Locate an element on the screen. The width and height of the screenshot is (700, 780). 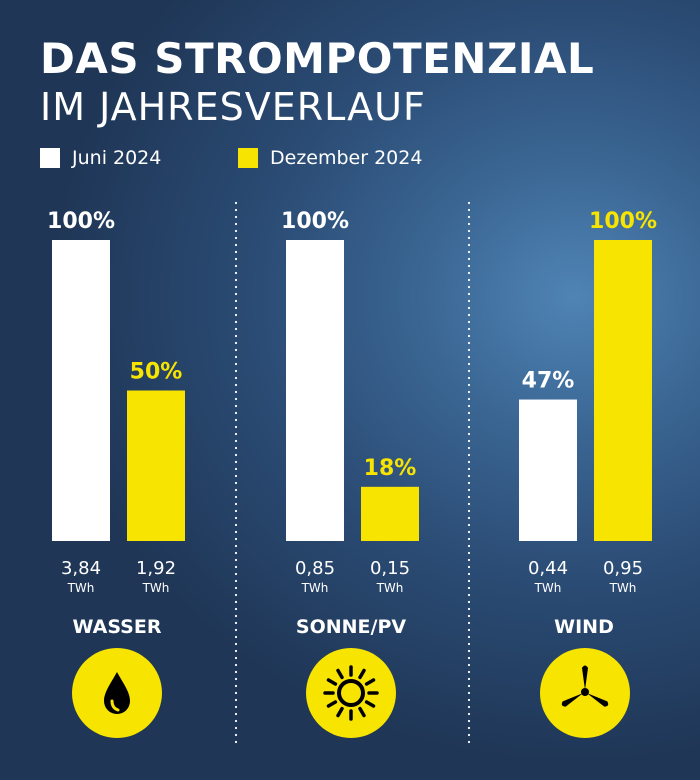
water-drop-icon is located at coordinates (117, 693).